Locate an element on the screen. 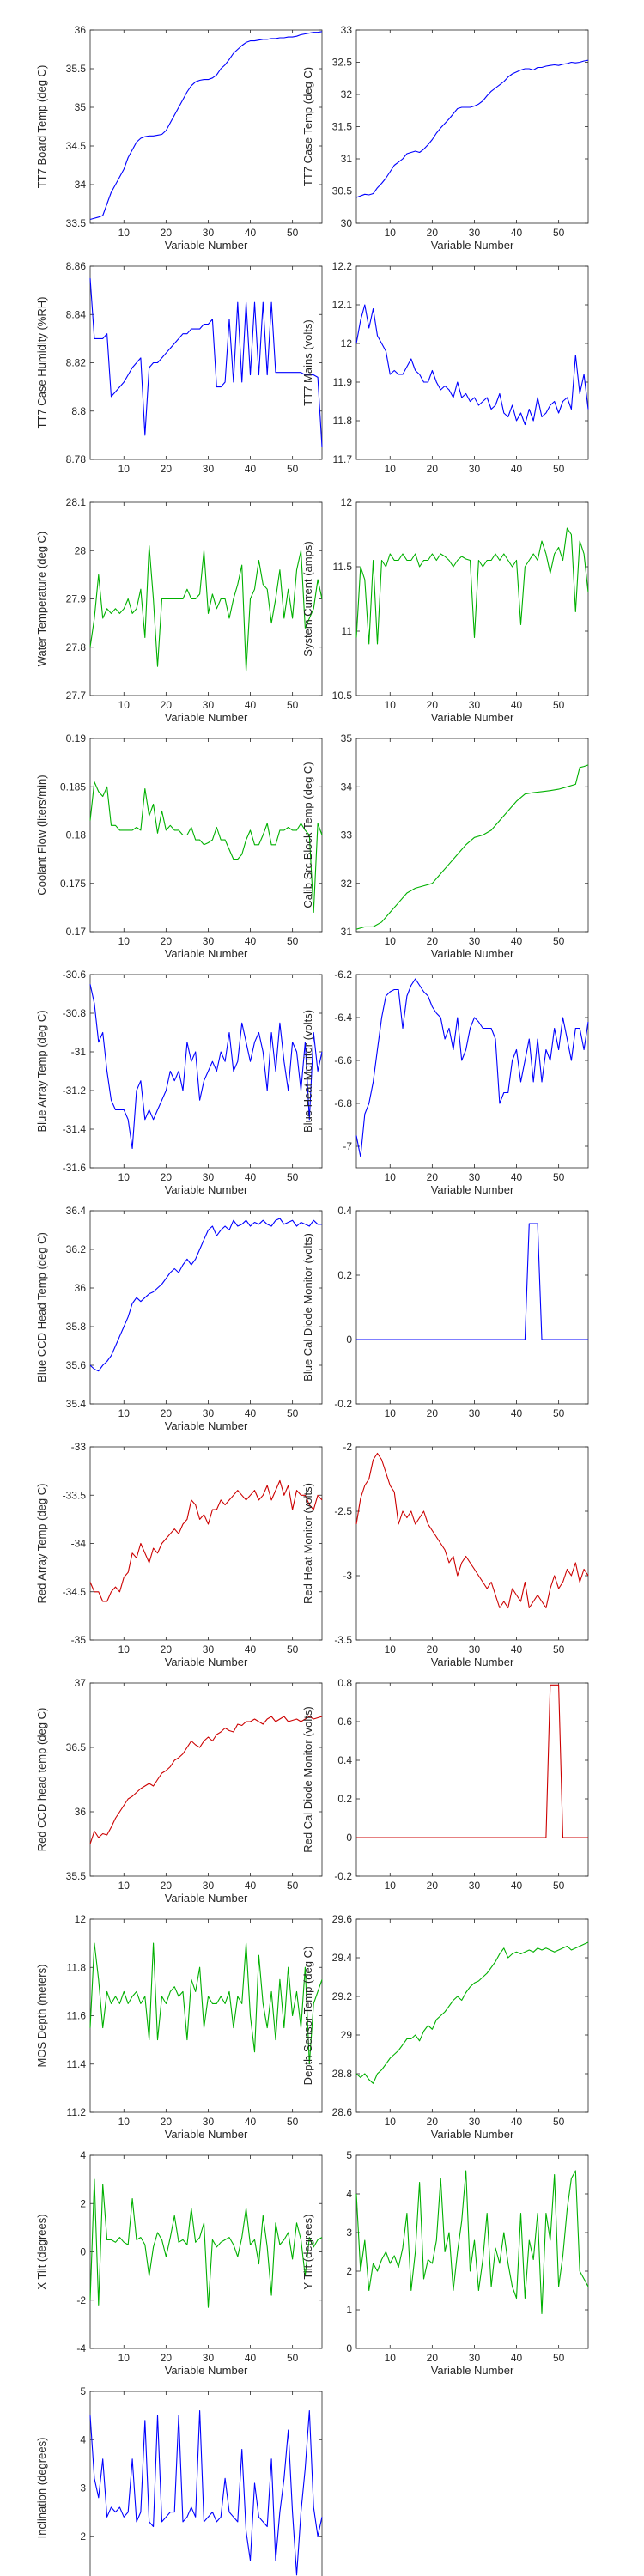  y-tick-label: 33 is located at coordinates (347, 30).